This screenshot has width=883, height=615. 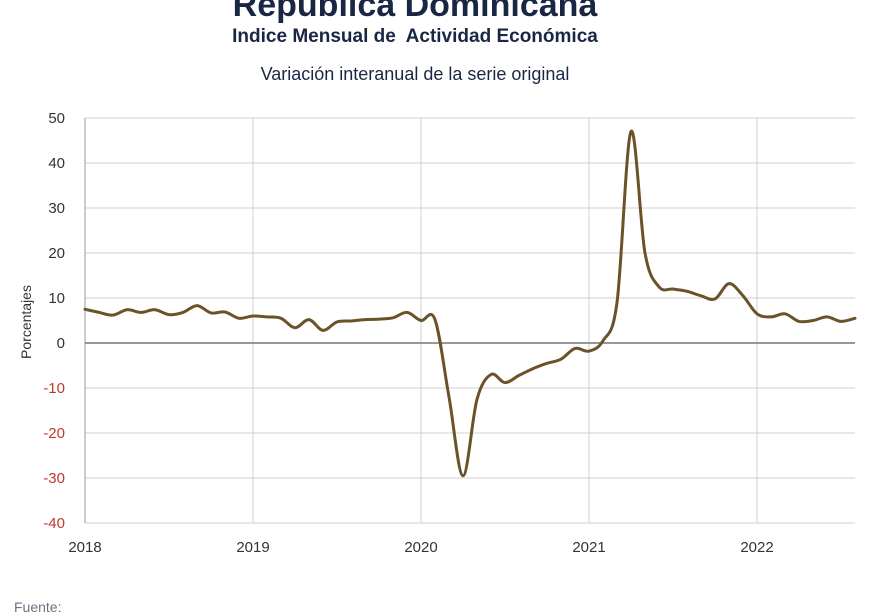 What do you see at coordinates (588, 547) in the screenshot?
I see `x-tick-label: 2021` at bounding box center [588, 547].